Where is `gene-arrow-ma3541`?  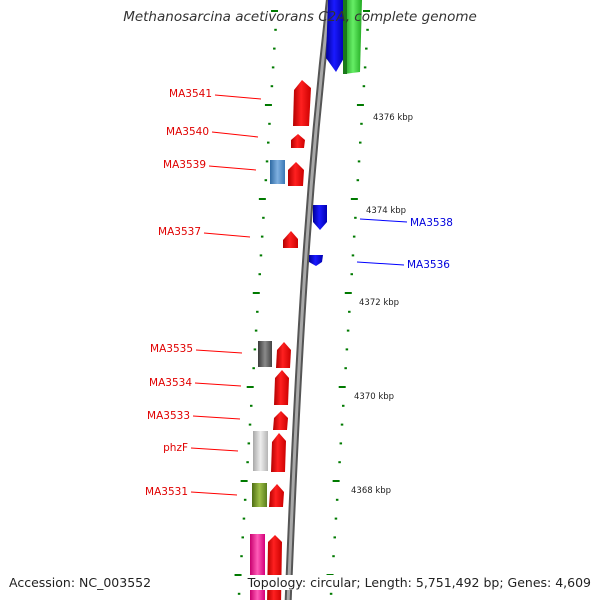
gene-arrow-ma3541 is located at coordinates (302, 103).